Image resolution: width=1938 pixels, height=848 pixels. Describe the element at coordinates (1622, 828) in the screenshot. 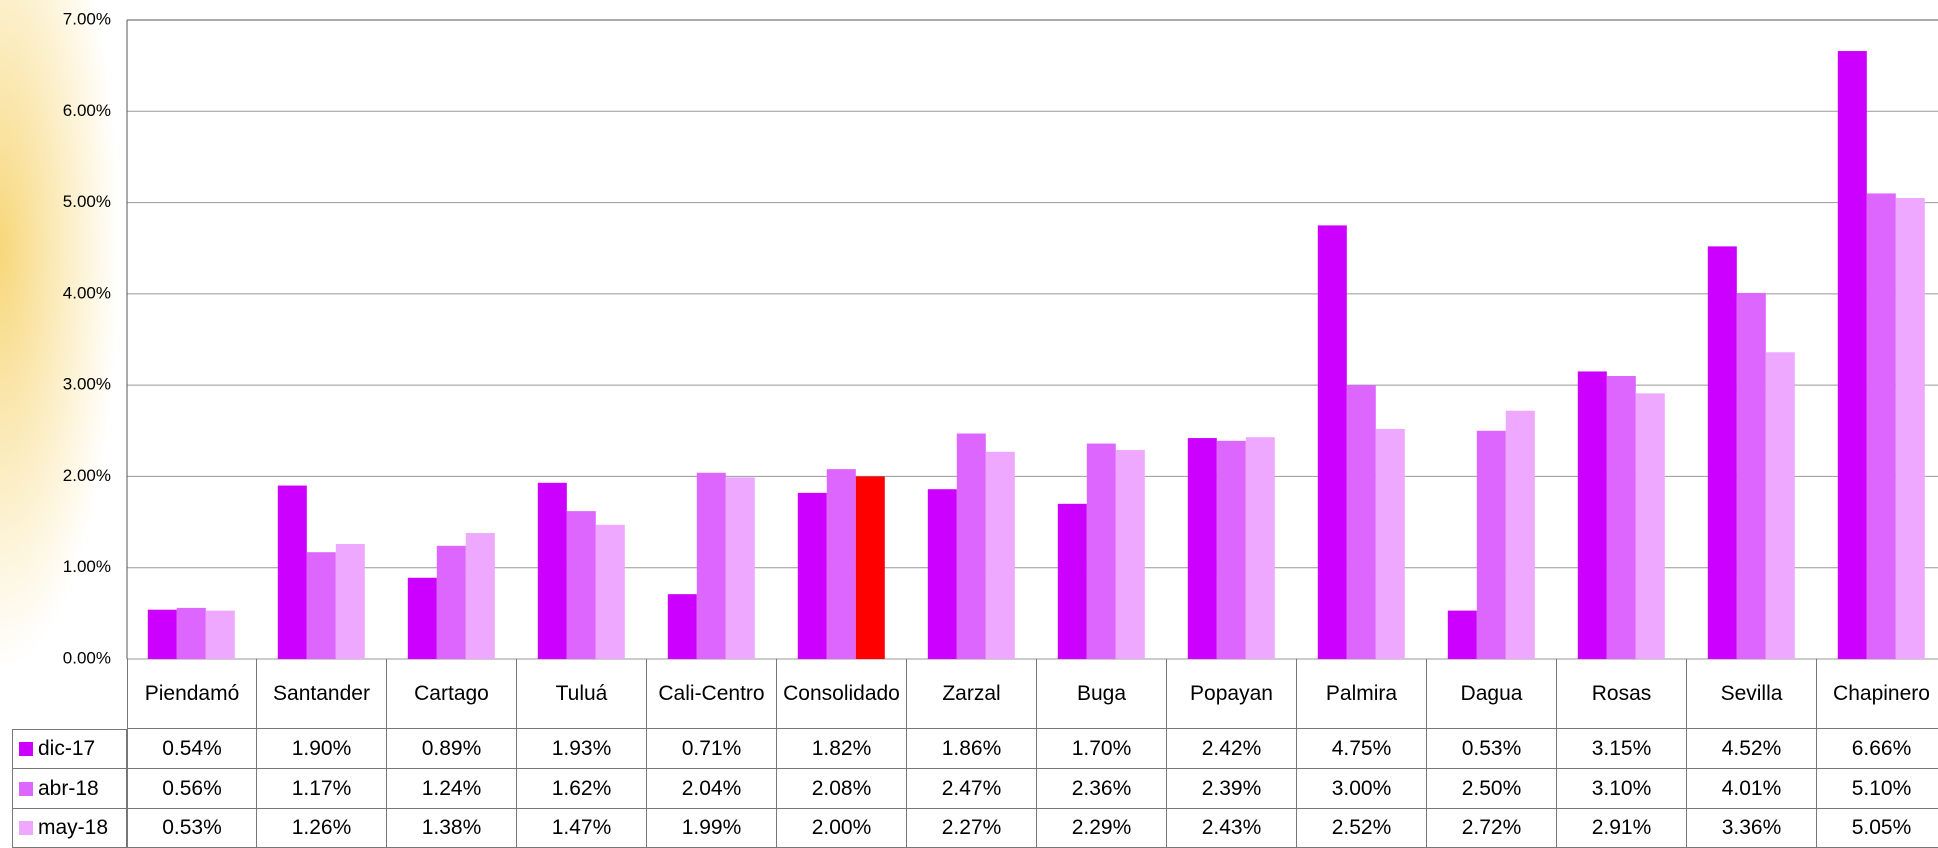

I see `table-value: 2.91%` at that location.